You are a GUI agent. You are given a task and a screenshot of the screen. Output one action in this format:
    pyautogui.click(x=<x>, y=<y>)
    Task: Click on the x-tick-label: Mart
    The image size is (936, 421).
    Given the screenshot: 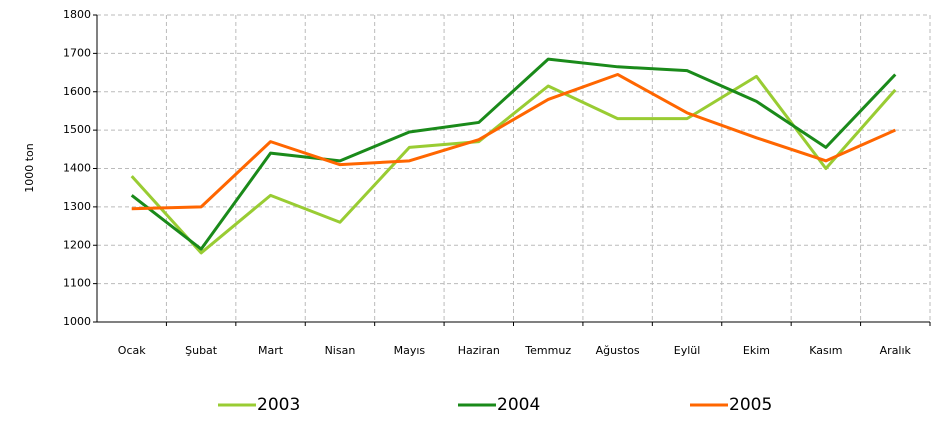 What is the action you would take?
    pyautogui.click(x=271, y=350)
    